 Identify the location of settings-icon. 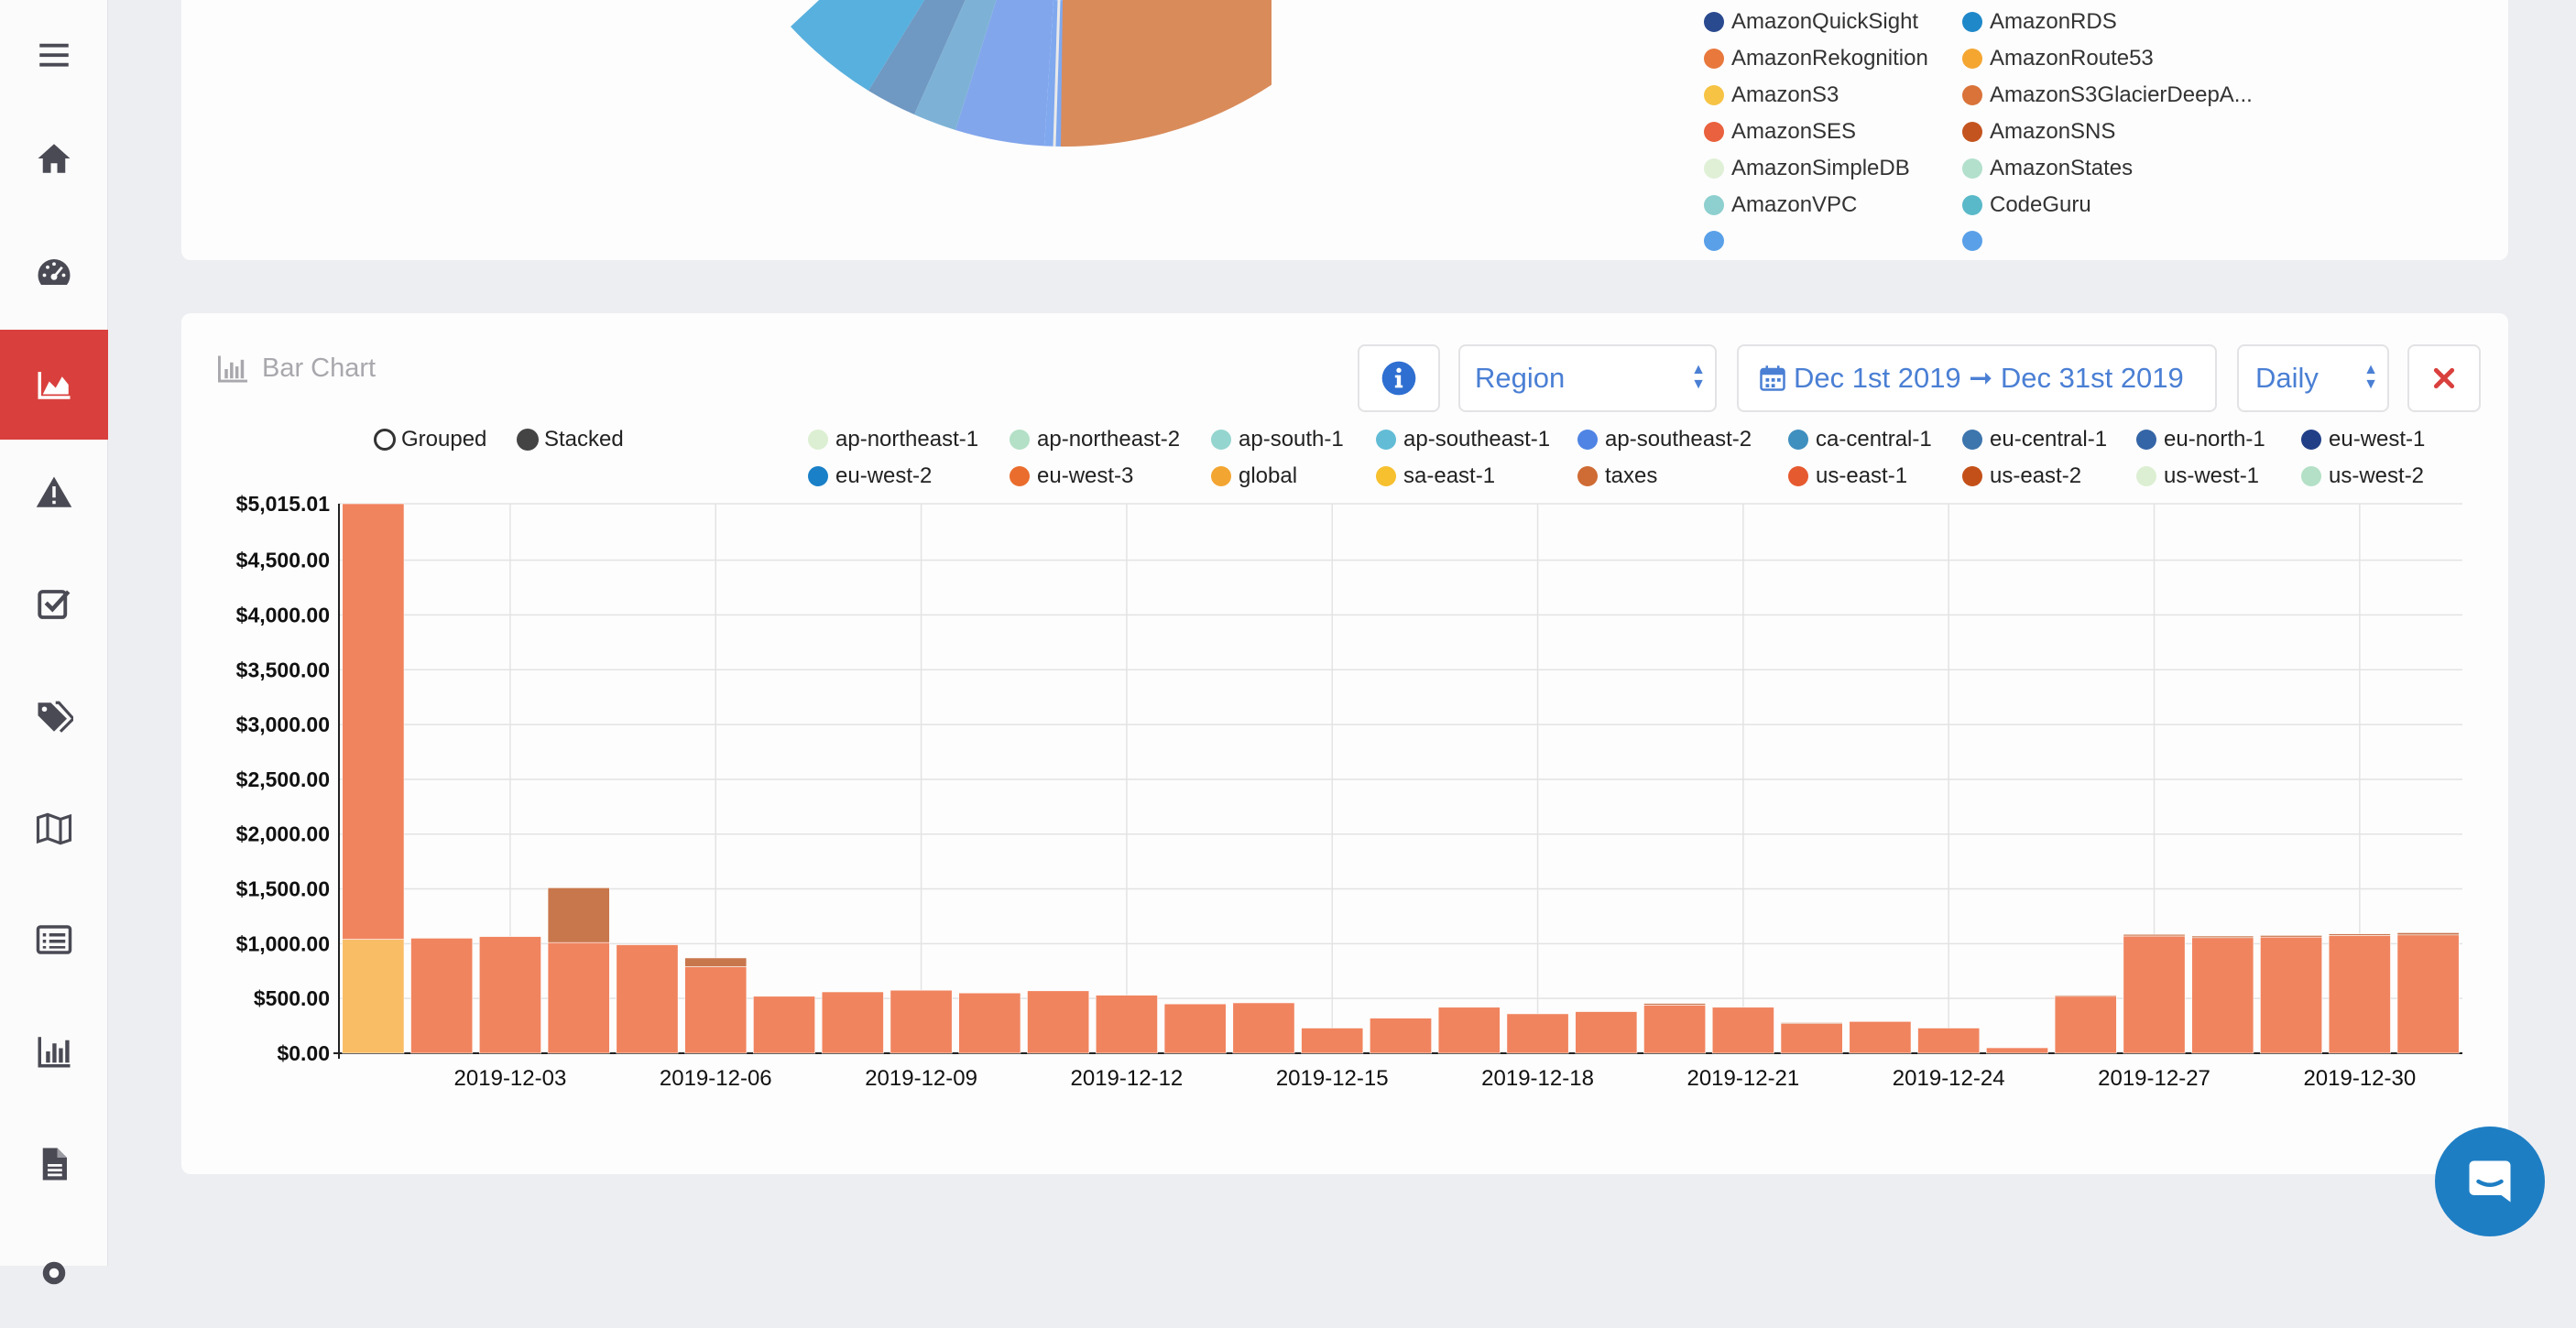
(54, 1273).